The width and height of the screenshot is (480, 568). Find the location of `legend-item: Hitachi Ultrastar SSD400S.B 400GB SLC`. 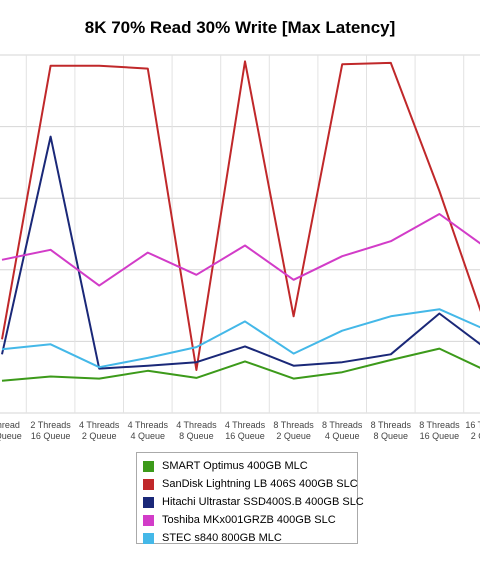

legend-item: Hitachi Ultrastar SSD400S.B 400GB SLC is located at coordinates (253, 502).